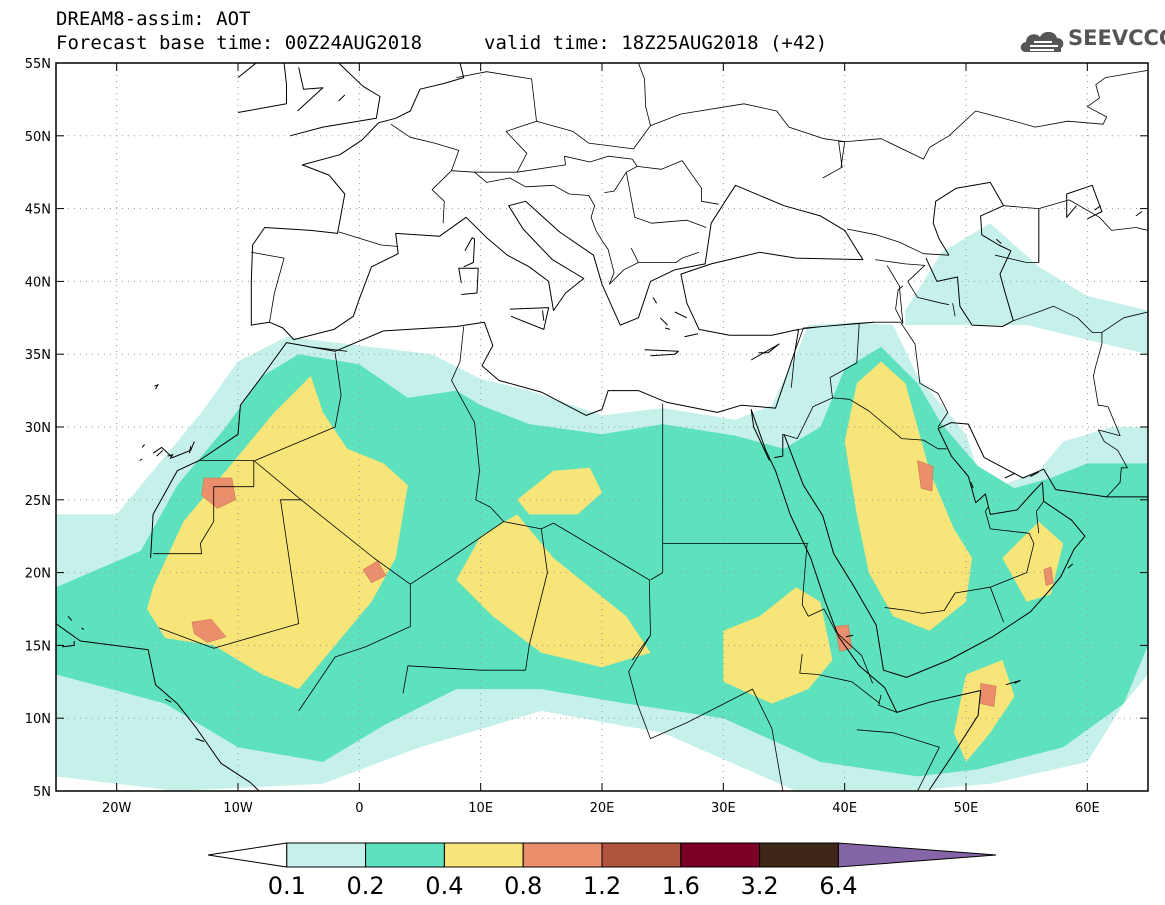 This screenshot has width=1165, height=905. What do you see at coordinates (38, 137) in the screenshot?
I see `y-tick-label-9: 50N` at bounding box center [38, 137].